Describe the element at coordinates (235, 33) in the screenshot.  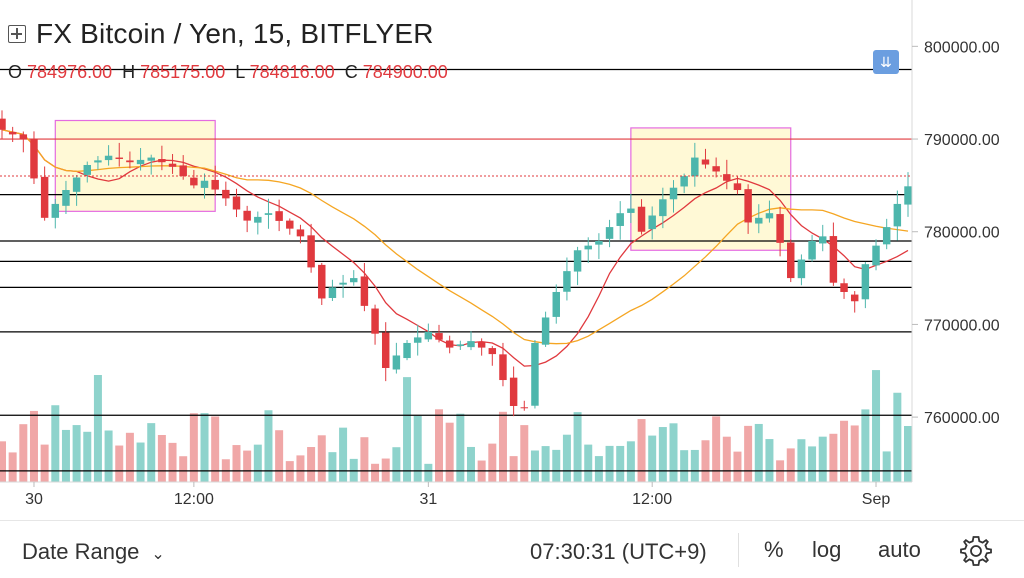
I see `chart-title: FX Bitcoin / Yen, 15, BITFLYER` at that location.